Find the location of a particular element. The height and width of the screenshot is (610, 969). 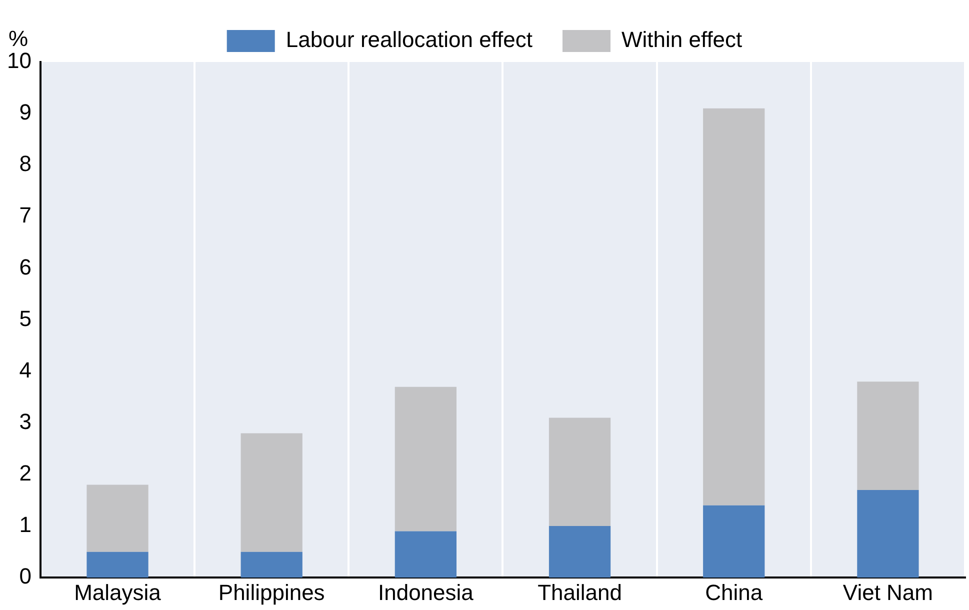

y-tick-label: 3 is located at coordinates (25, 421).